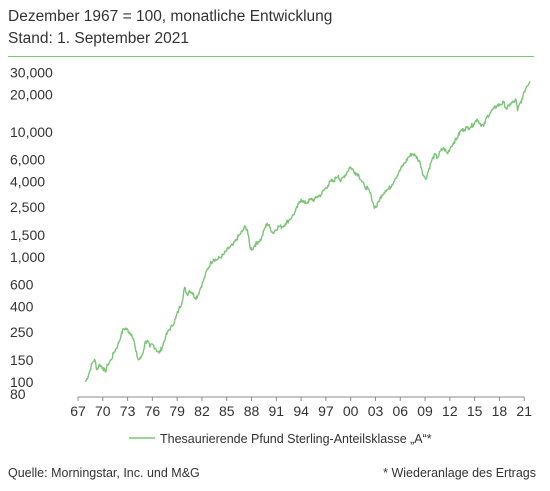  I want to click on y-tick-label: 6,000, so click(27, 160).